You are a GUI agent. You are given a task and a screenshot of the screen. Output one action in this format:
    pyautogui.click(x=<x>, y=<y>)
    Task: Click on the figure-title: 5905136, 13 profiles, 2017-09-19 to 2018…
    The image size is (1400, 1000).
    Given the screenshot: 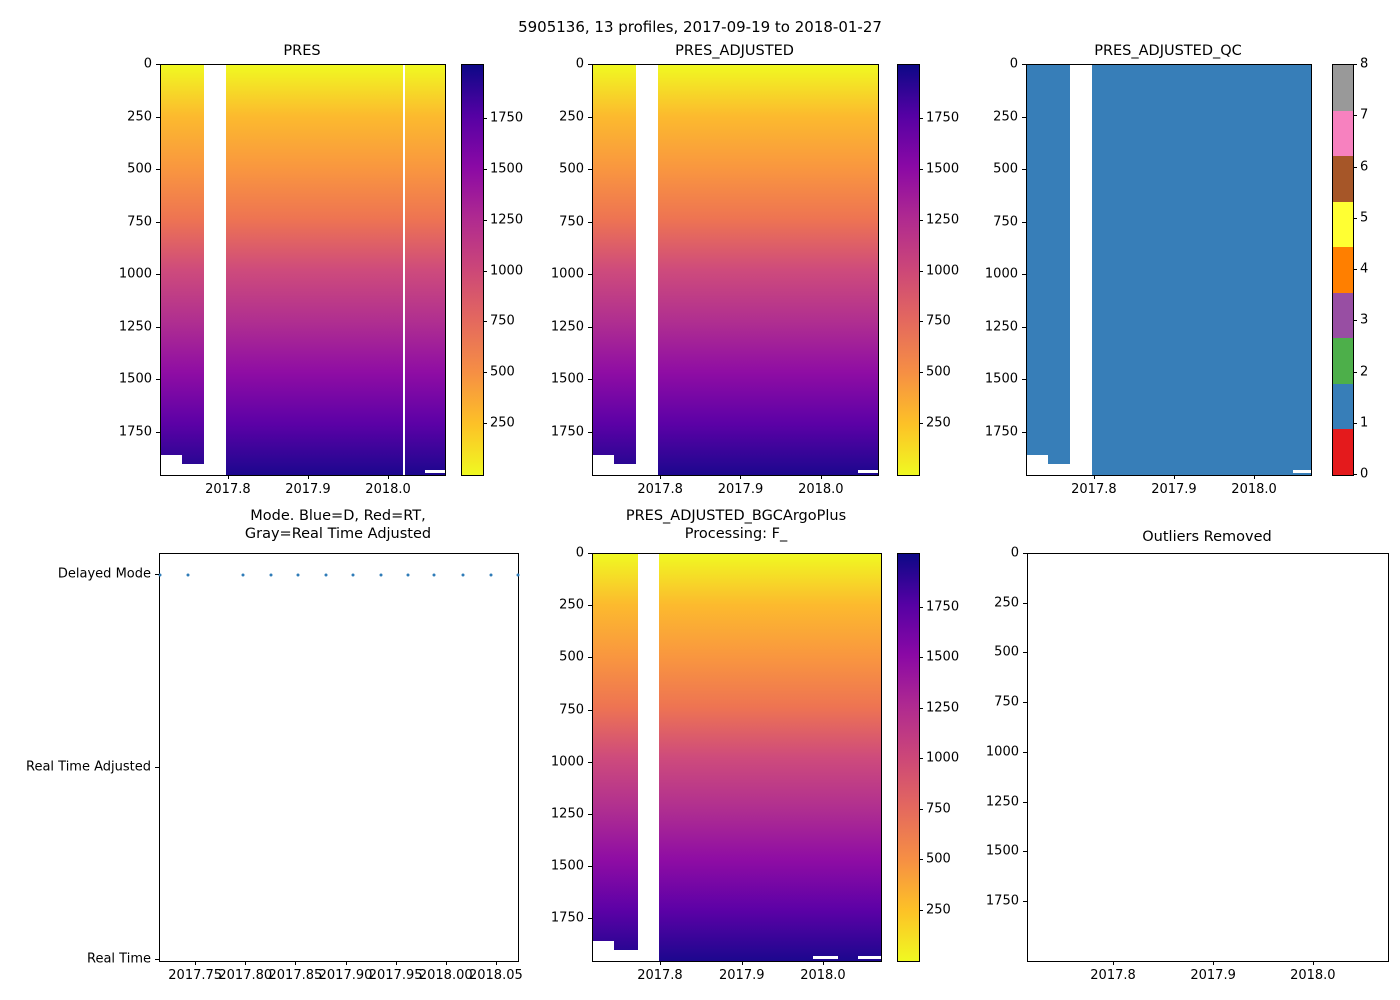 What is the action you would take?
    pyautogui.click(x=700, y=27)
    